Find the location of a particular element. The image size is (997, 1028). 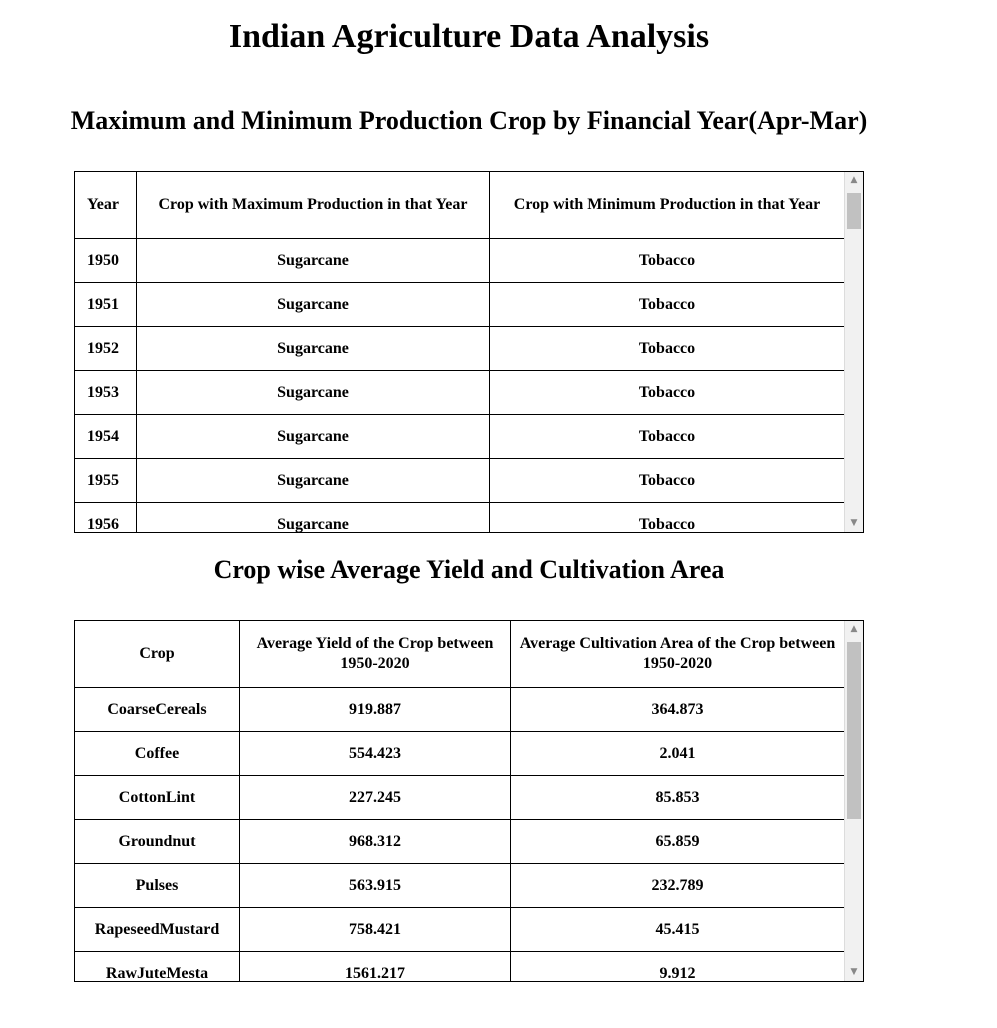

table-row: 1952 Sugarcane Tobacco is located at coordinates (460, 348).